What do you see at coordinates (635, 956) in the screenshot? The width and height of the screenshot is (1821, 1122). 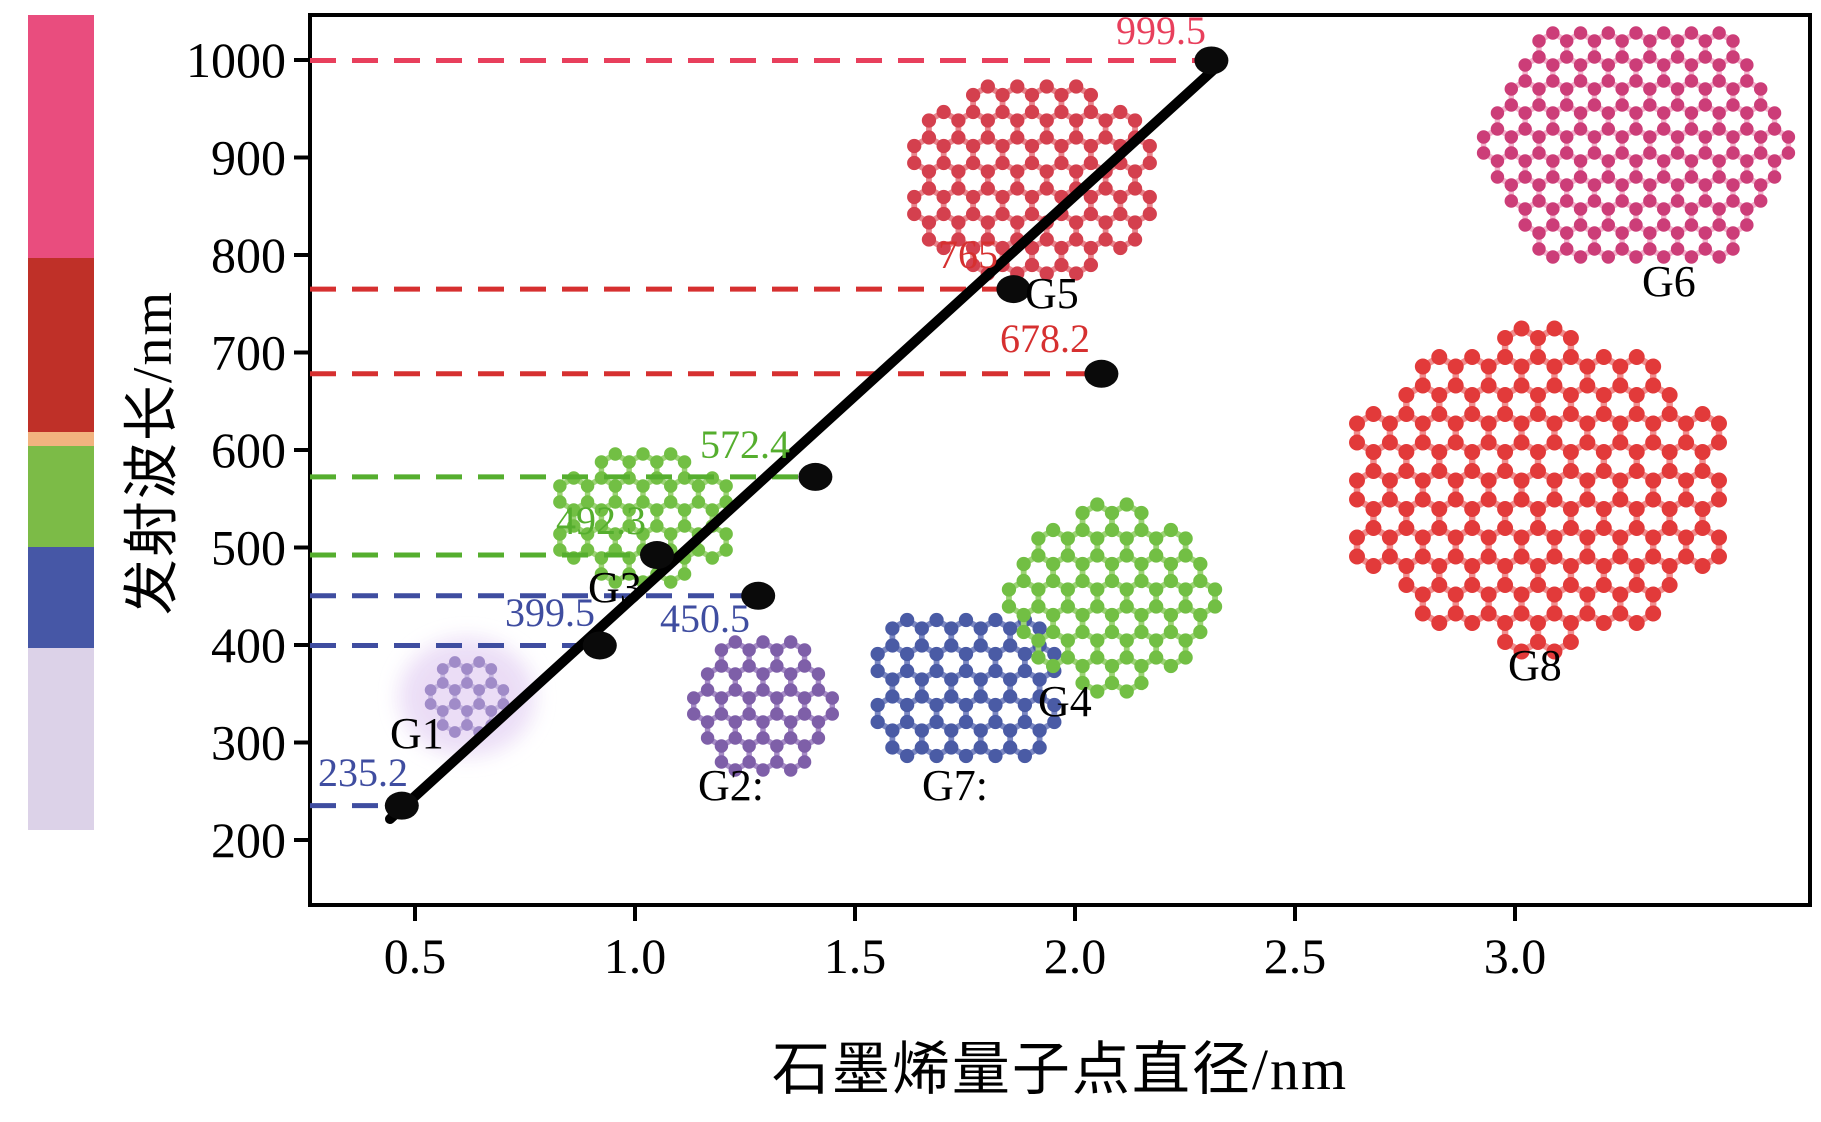 I see `x-tick-label: 1.0` at bounding box center [635, 956].